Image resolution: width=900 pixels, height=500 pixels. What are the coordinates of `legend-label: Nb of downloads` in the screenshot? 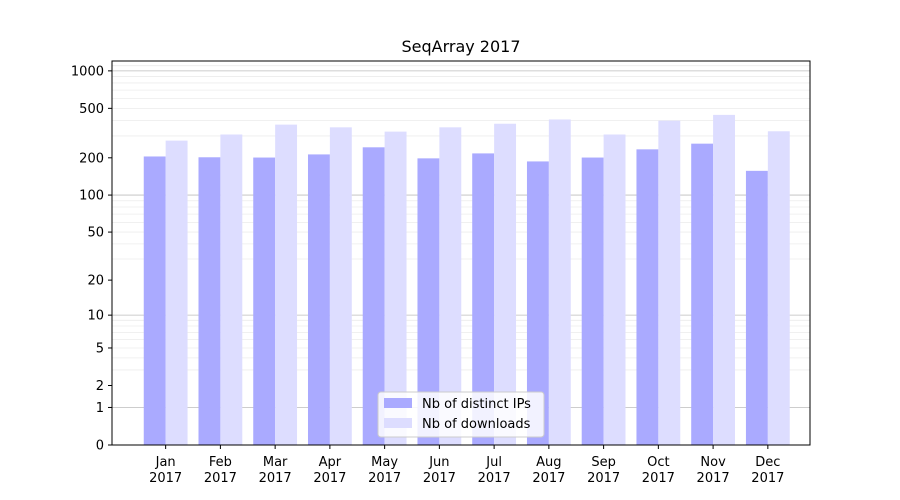 It's located at (476, 424).